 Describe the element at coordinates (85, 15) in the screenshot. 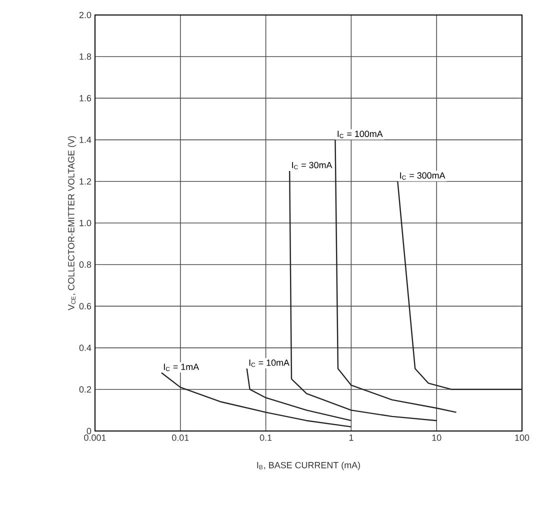

I see `y-tick-label: 2.0` at that location.